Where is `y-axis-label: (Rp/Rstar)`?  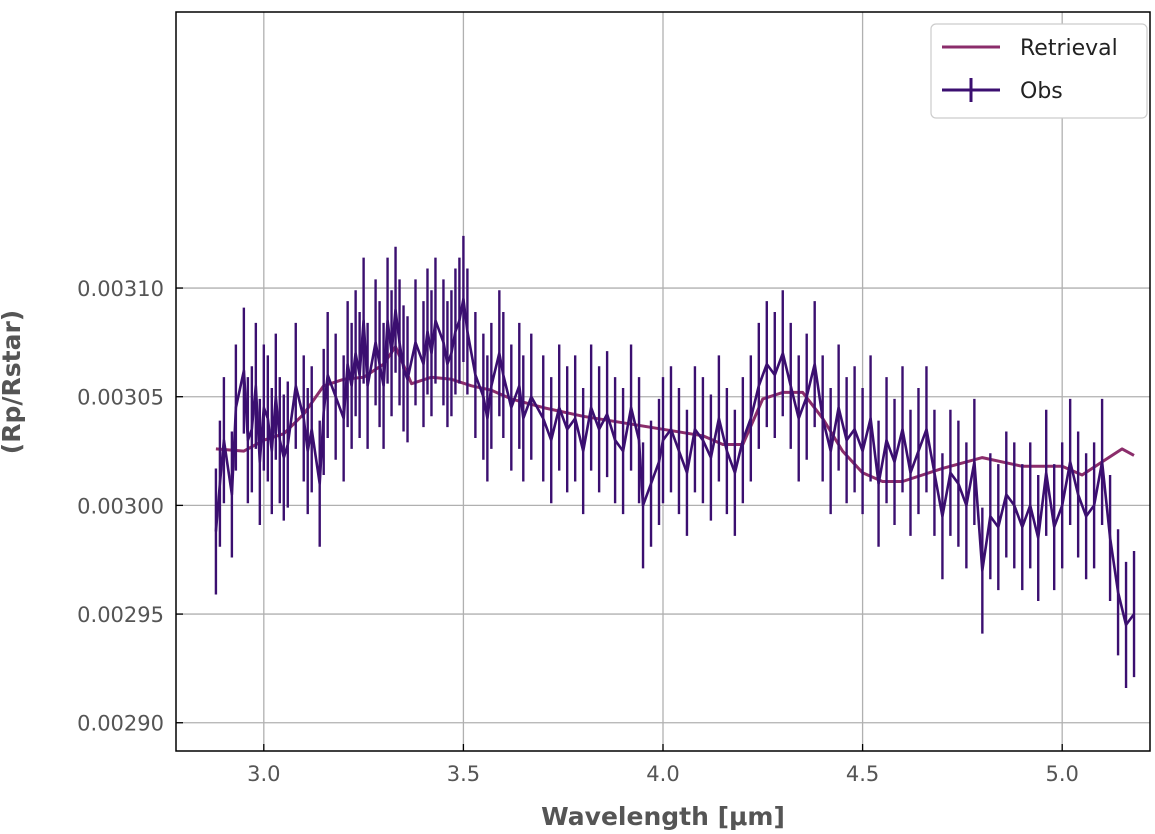 y-axis-label: (Rp/Rstar) is located at coordinates (13, 382).